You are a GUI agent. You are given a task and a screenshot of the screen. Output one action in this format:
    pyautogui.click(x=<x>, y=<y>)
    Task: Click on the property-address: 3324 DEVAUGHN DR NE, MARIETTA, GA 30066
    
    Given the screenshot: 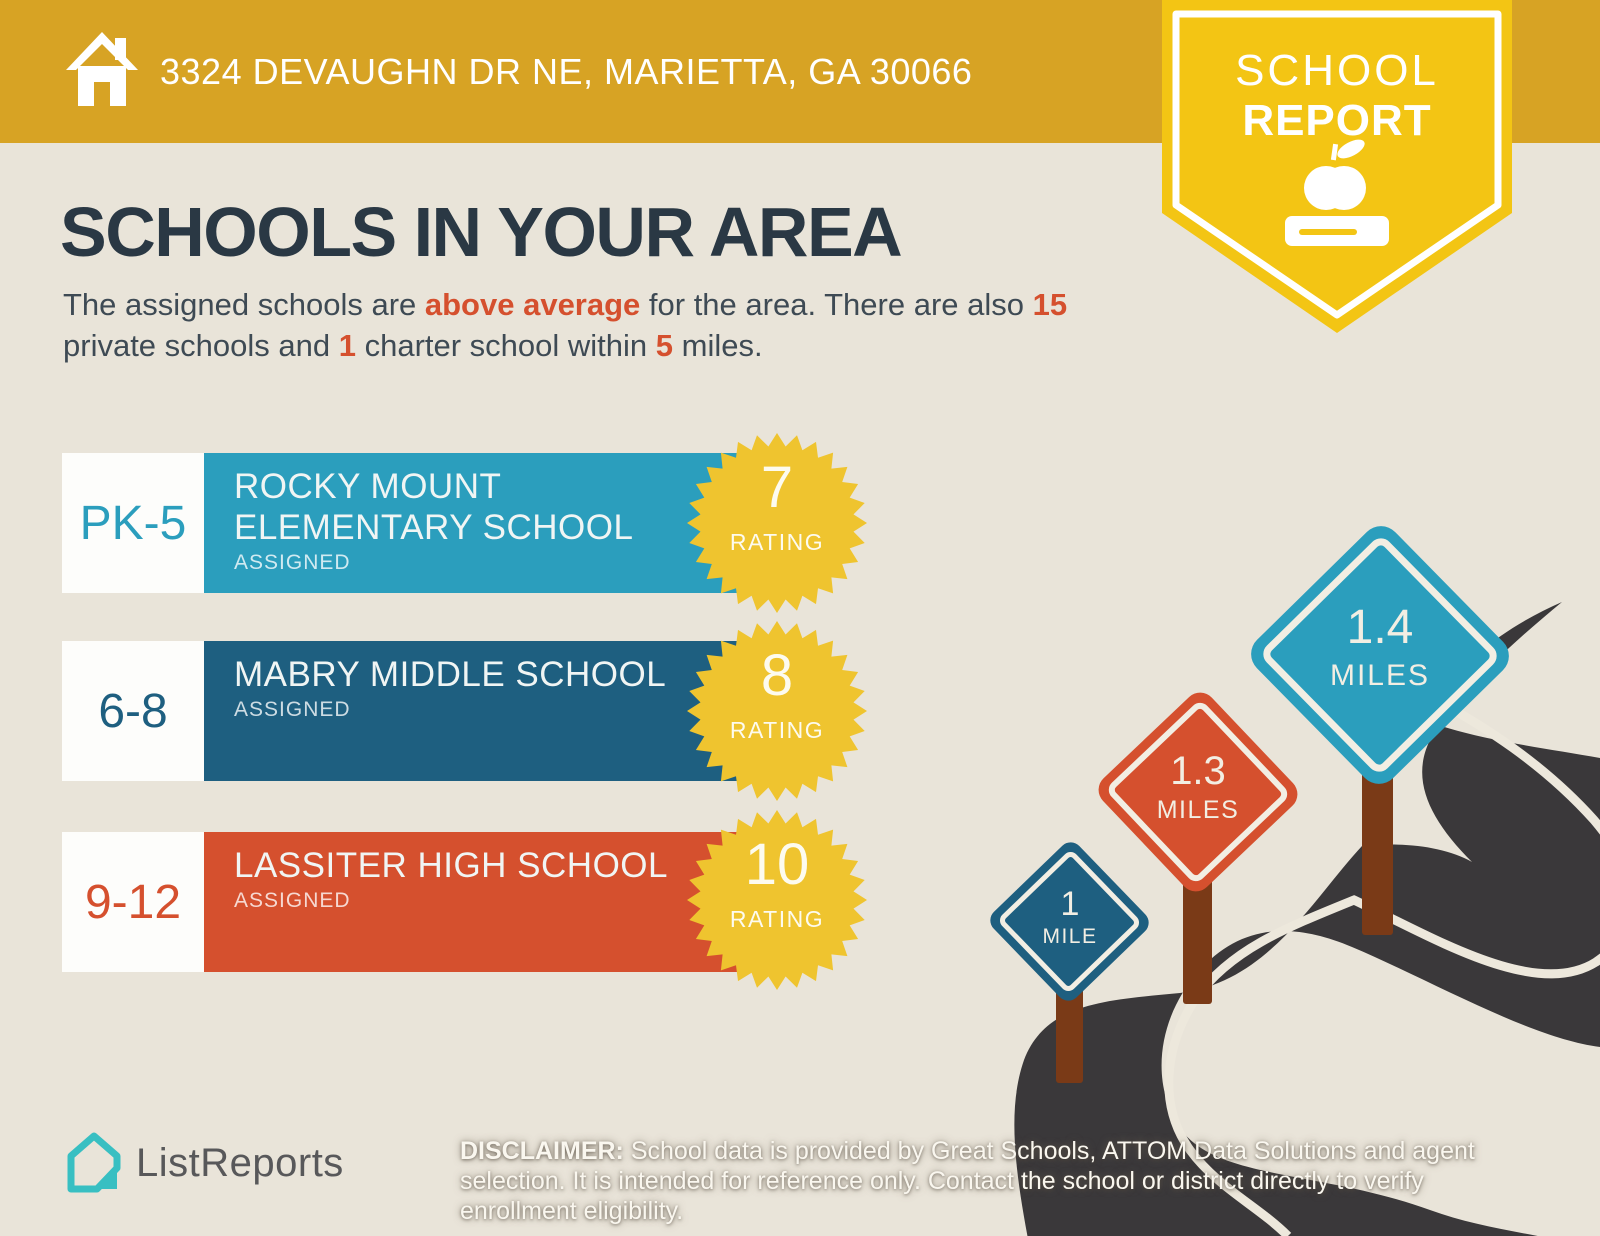 What is the action you would take?
    pyautogui.click(x=566, y=71)
    